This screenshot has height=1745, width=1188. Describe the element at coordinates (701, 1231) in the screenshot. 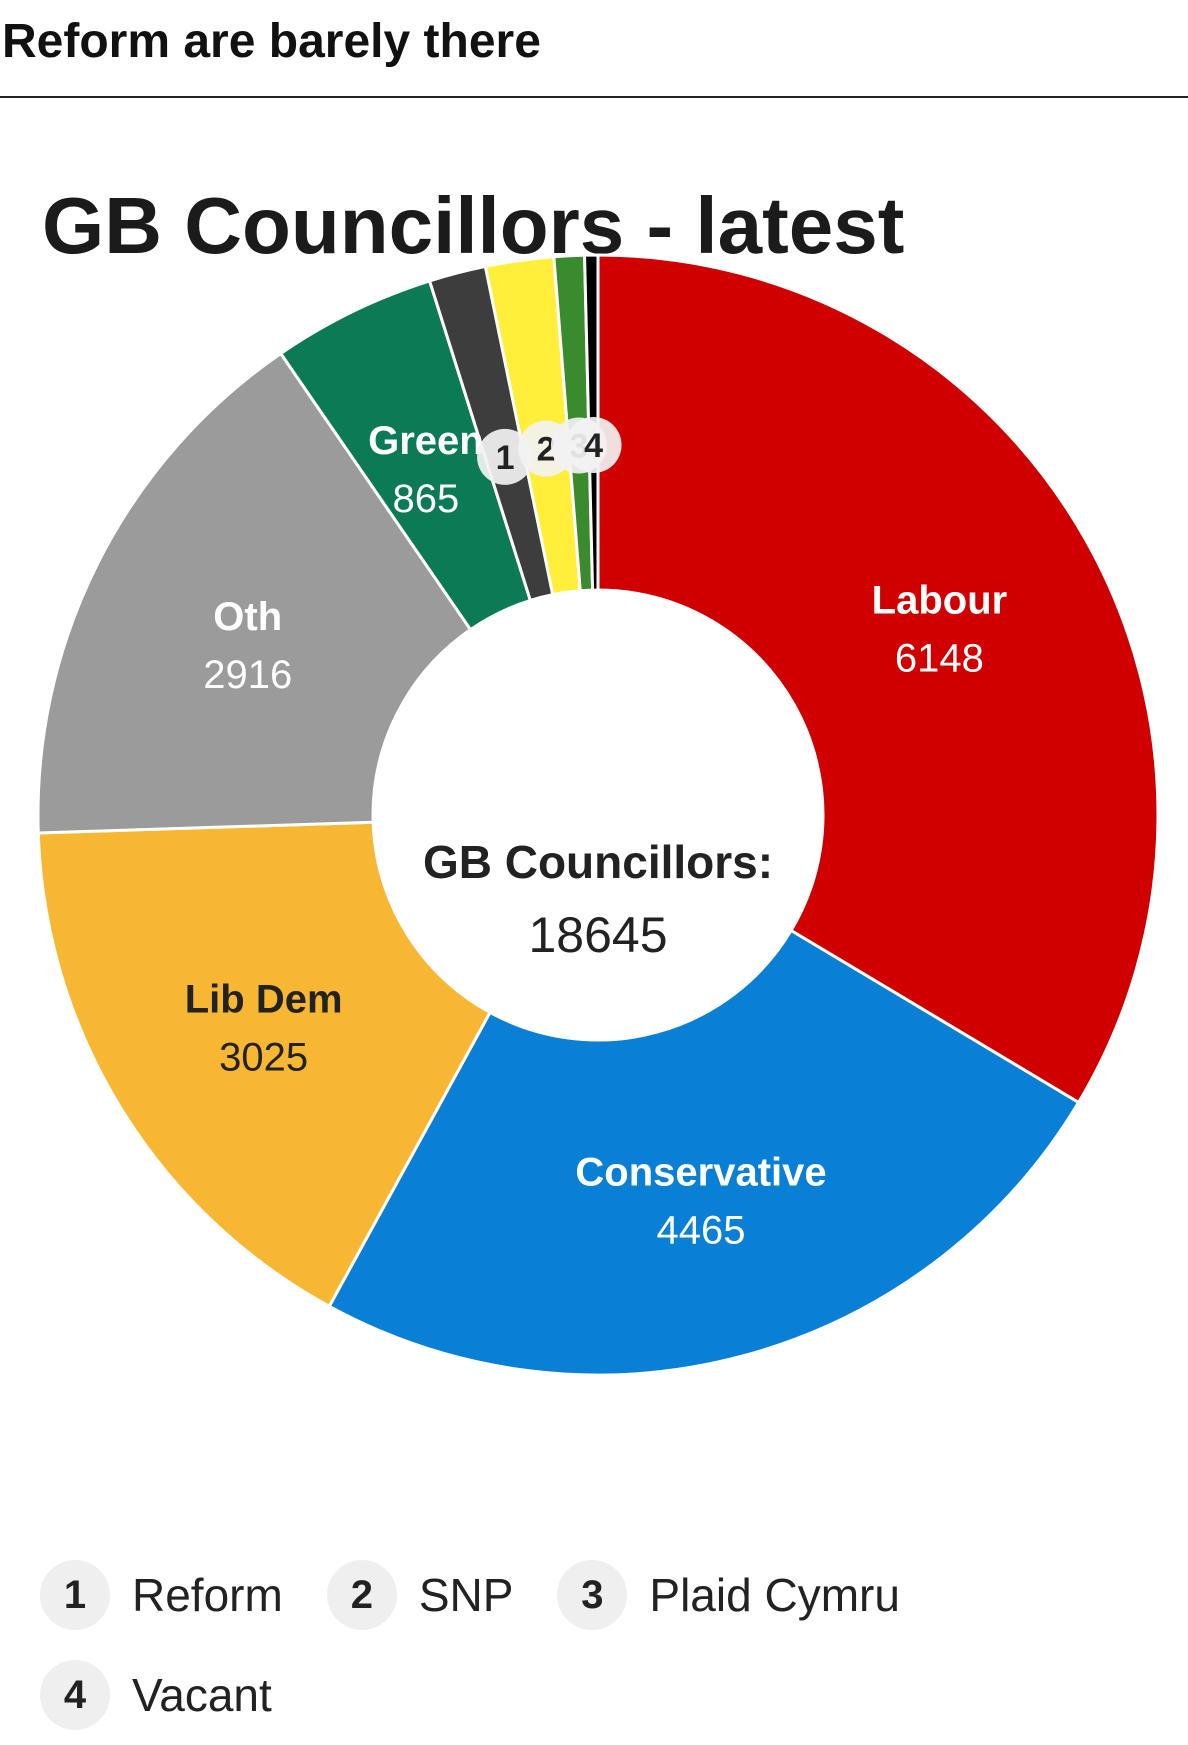

I see `slice-value-conservative: 4465` at that location.